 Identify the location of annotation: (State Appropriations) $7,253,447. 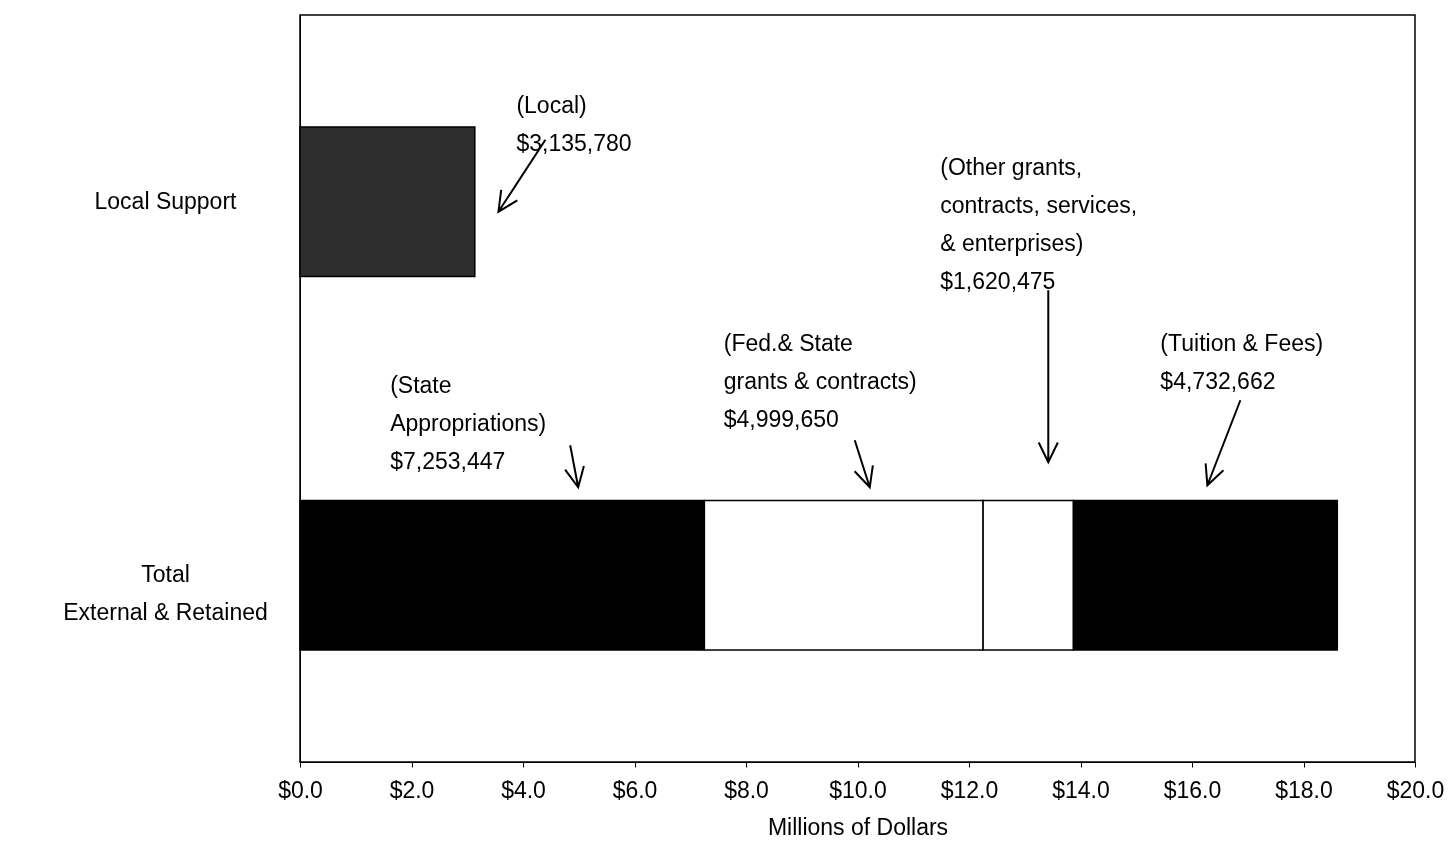
(468, 423).